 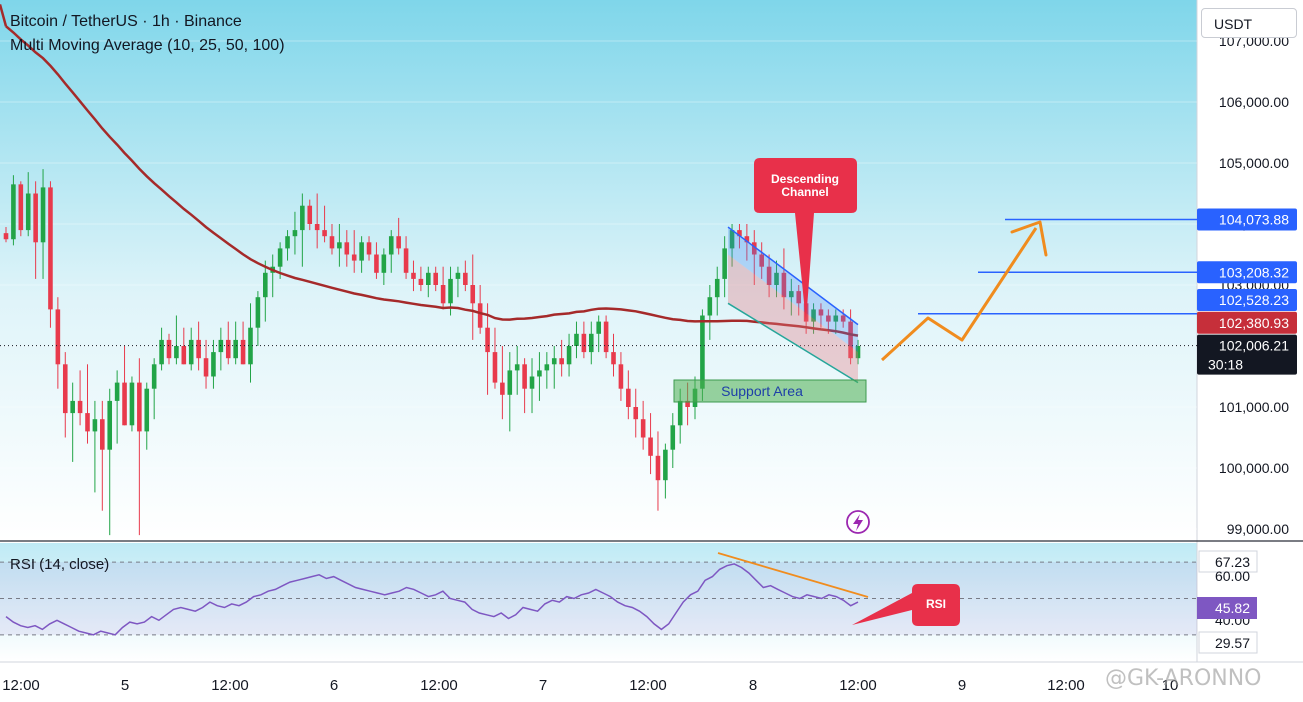 I want to click on last-price-label: 102,006.21, so click(x=1254, y=346).